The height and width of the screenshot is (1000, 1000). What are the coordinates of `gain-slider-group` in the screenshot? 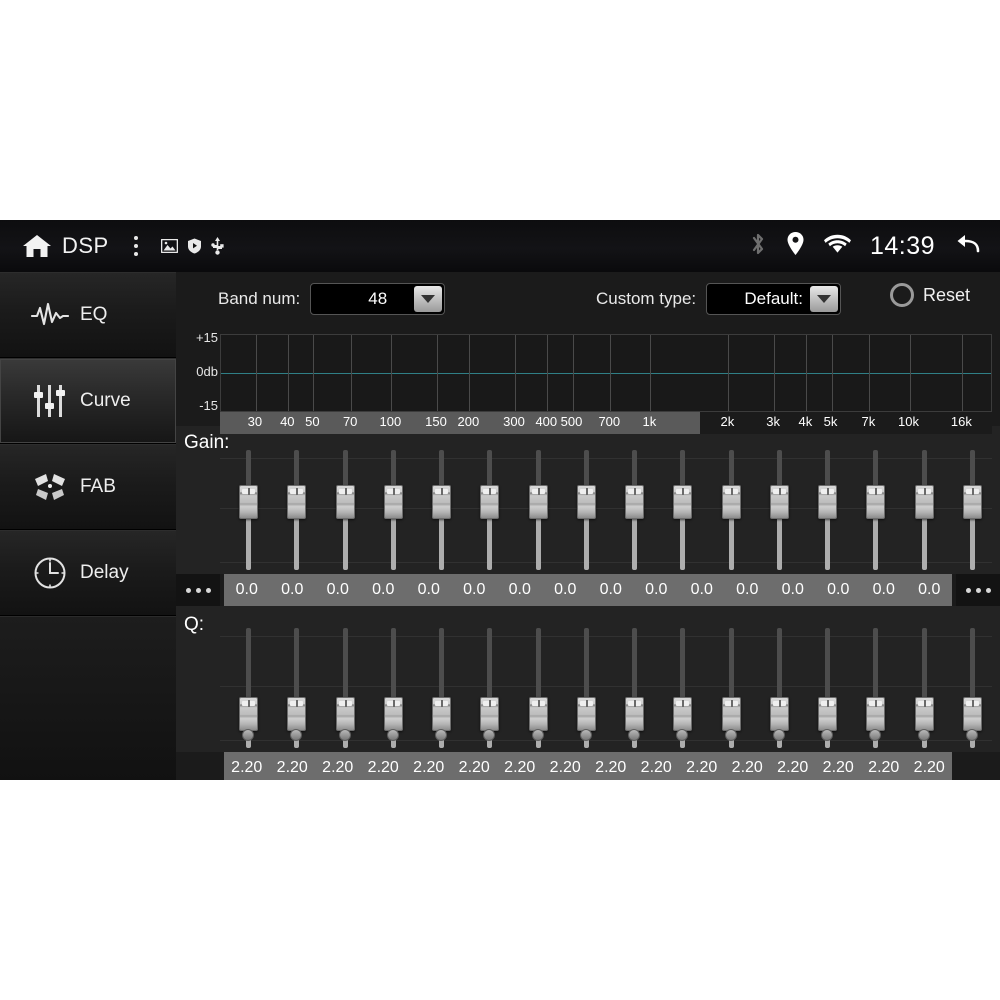 It's located at (606, 510).